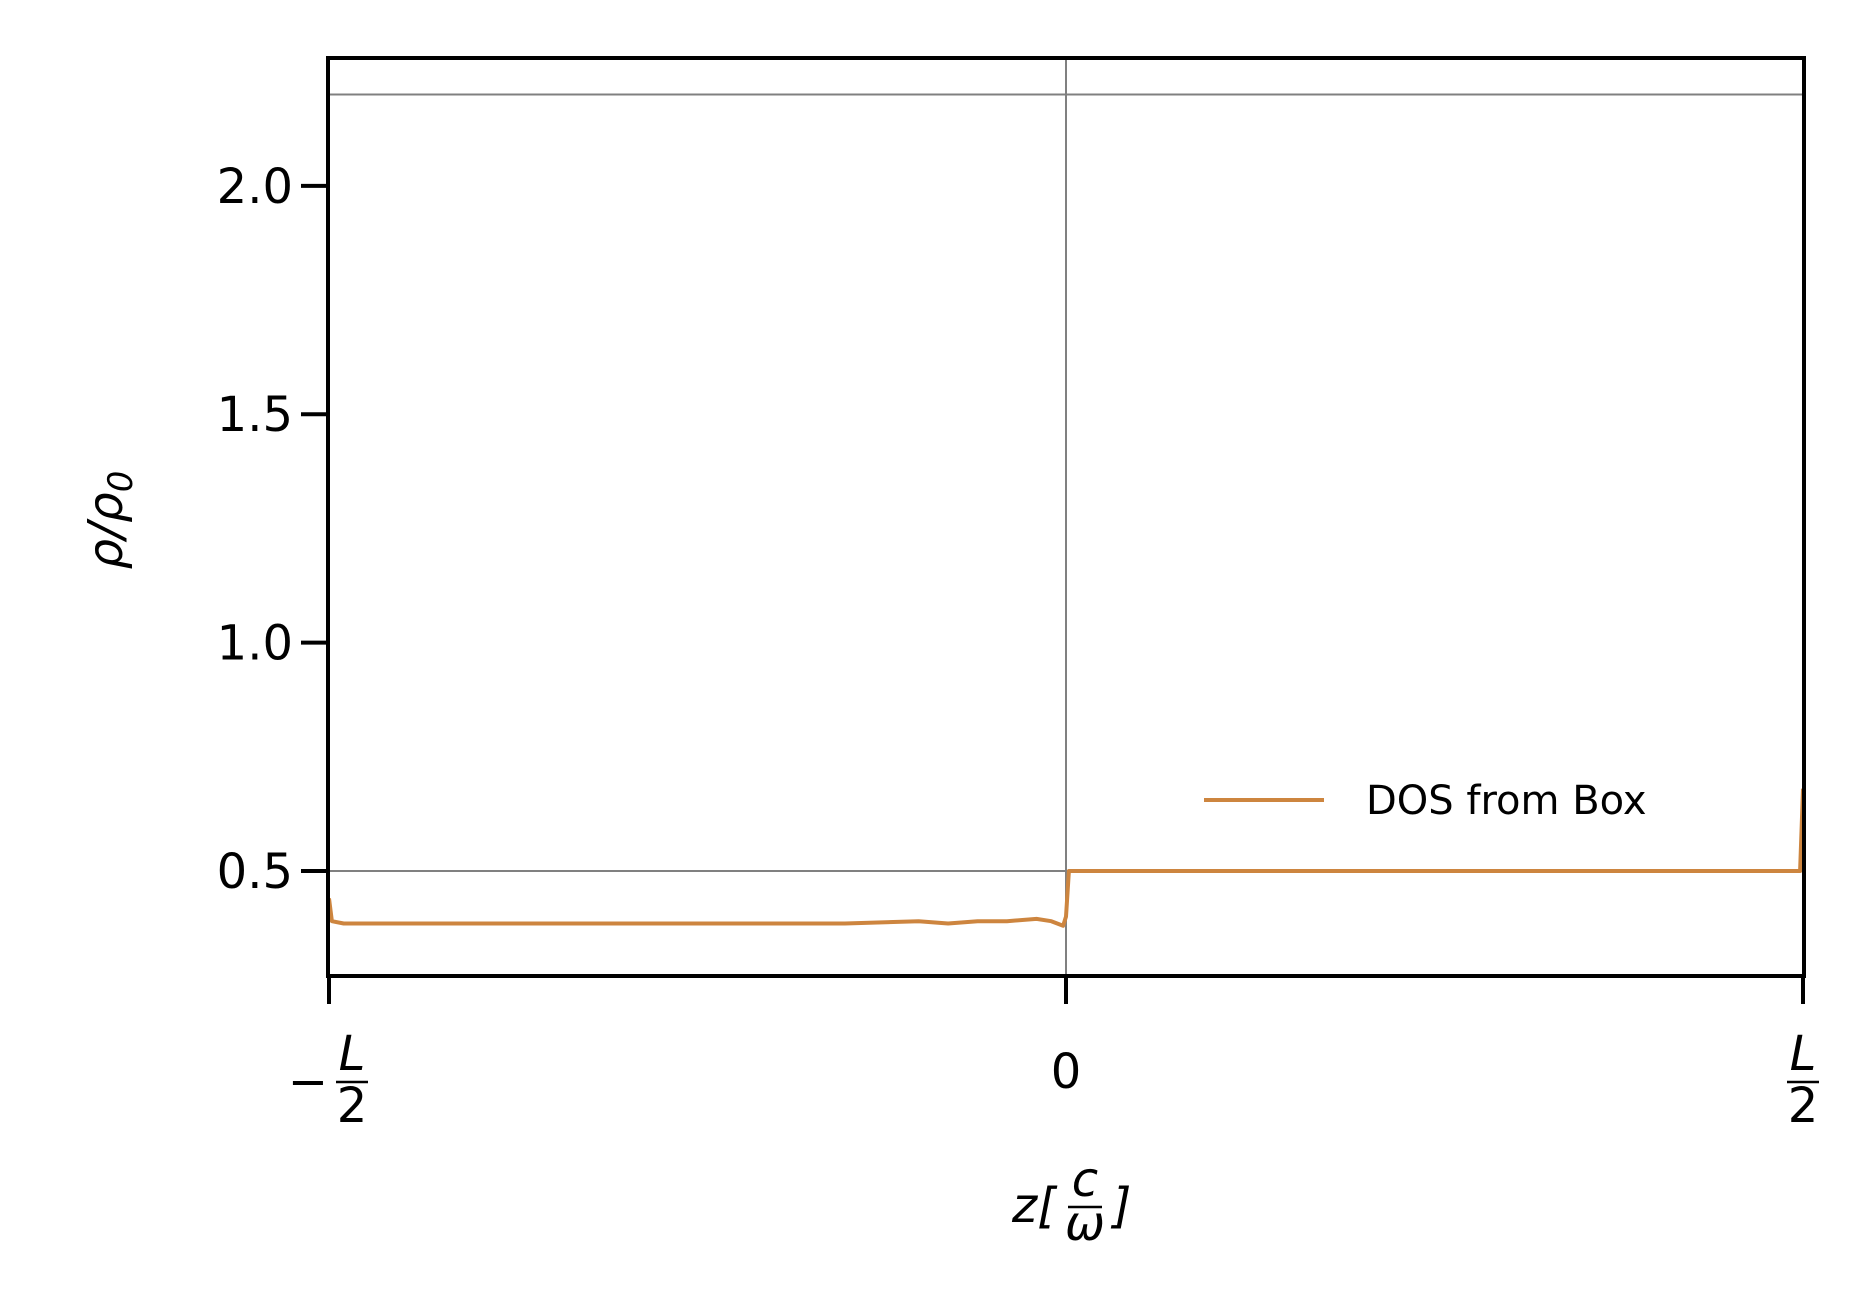 The width and height of the screenshot is (1866, 1294). Describe the element at coordinates (1803, 1054) in the screenshot. I see `x-tick-label-right-num: L` at that location.